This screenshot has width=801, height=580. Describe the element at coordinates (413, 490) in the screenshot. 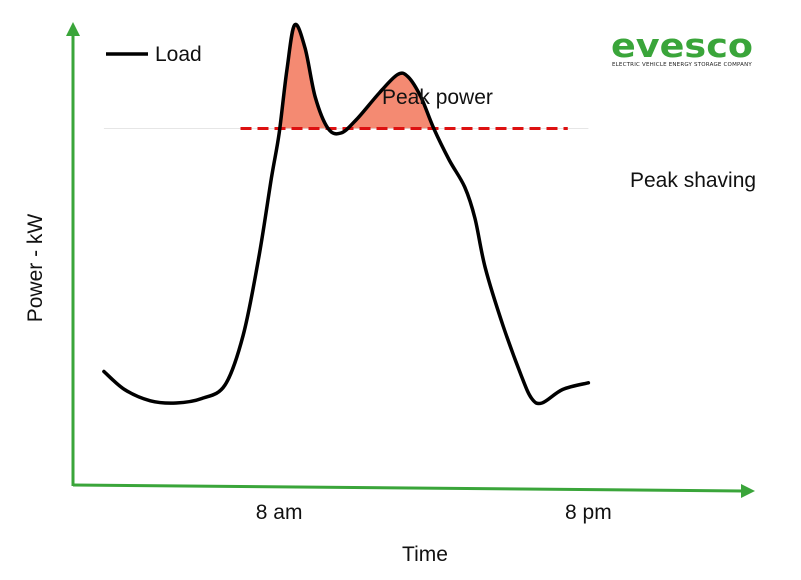

I see `x-axis` at that location.